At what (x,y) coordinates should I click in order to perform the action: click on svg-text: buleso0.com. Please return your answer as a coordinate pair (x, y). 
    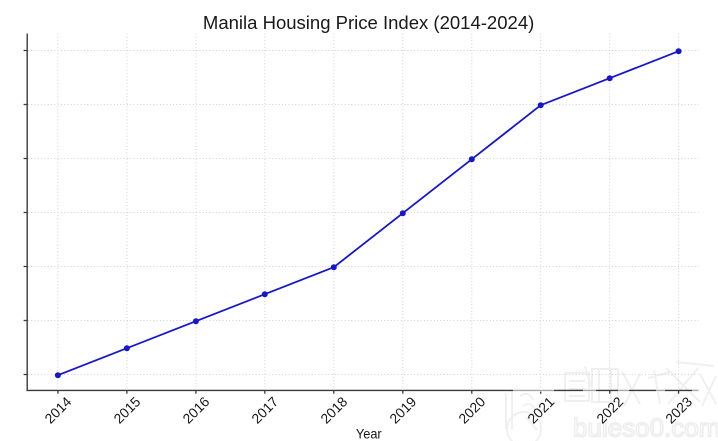
    Looking at the image, I should click on (645, 427).